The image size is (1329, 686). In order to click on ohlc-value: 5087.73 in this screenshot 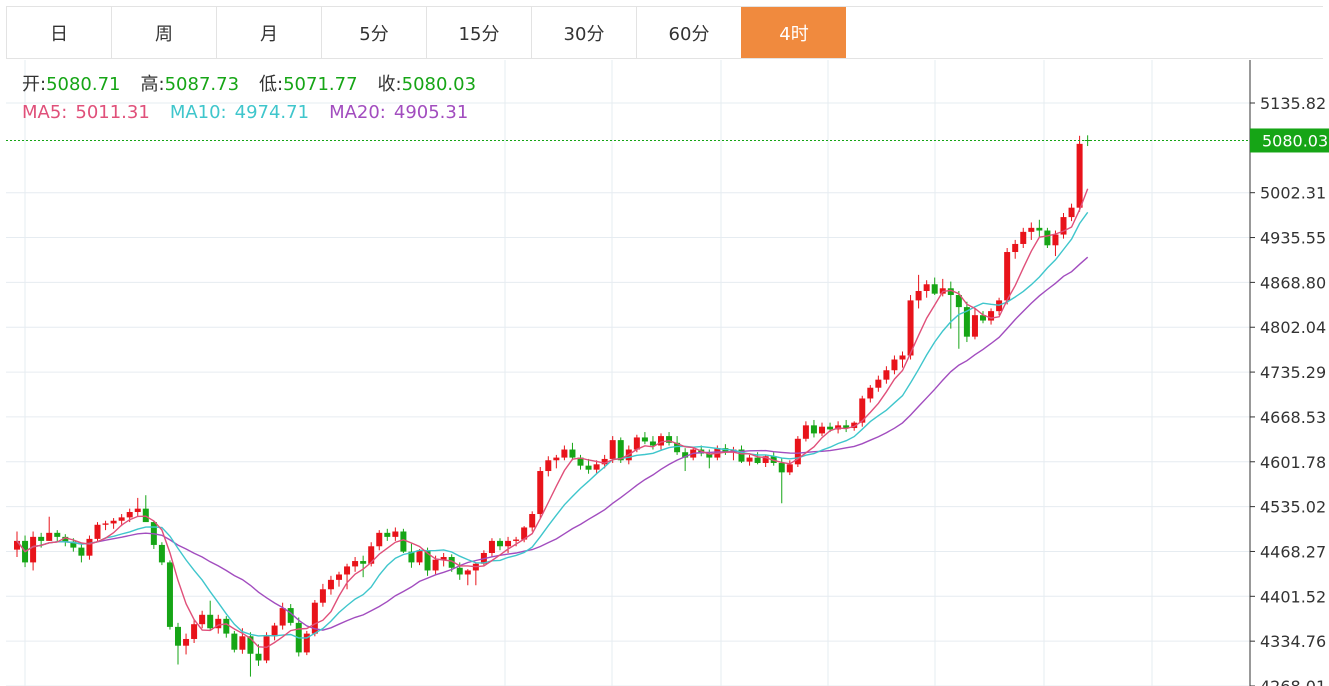, I will do `click(202, 84)`.